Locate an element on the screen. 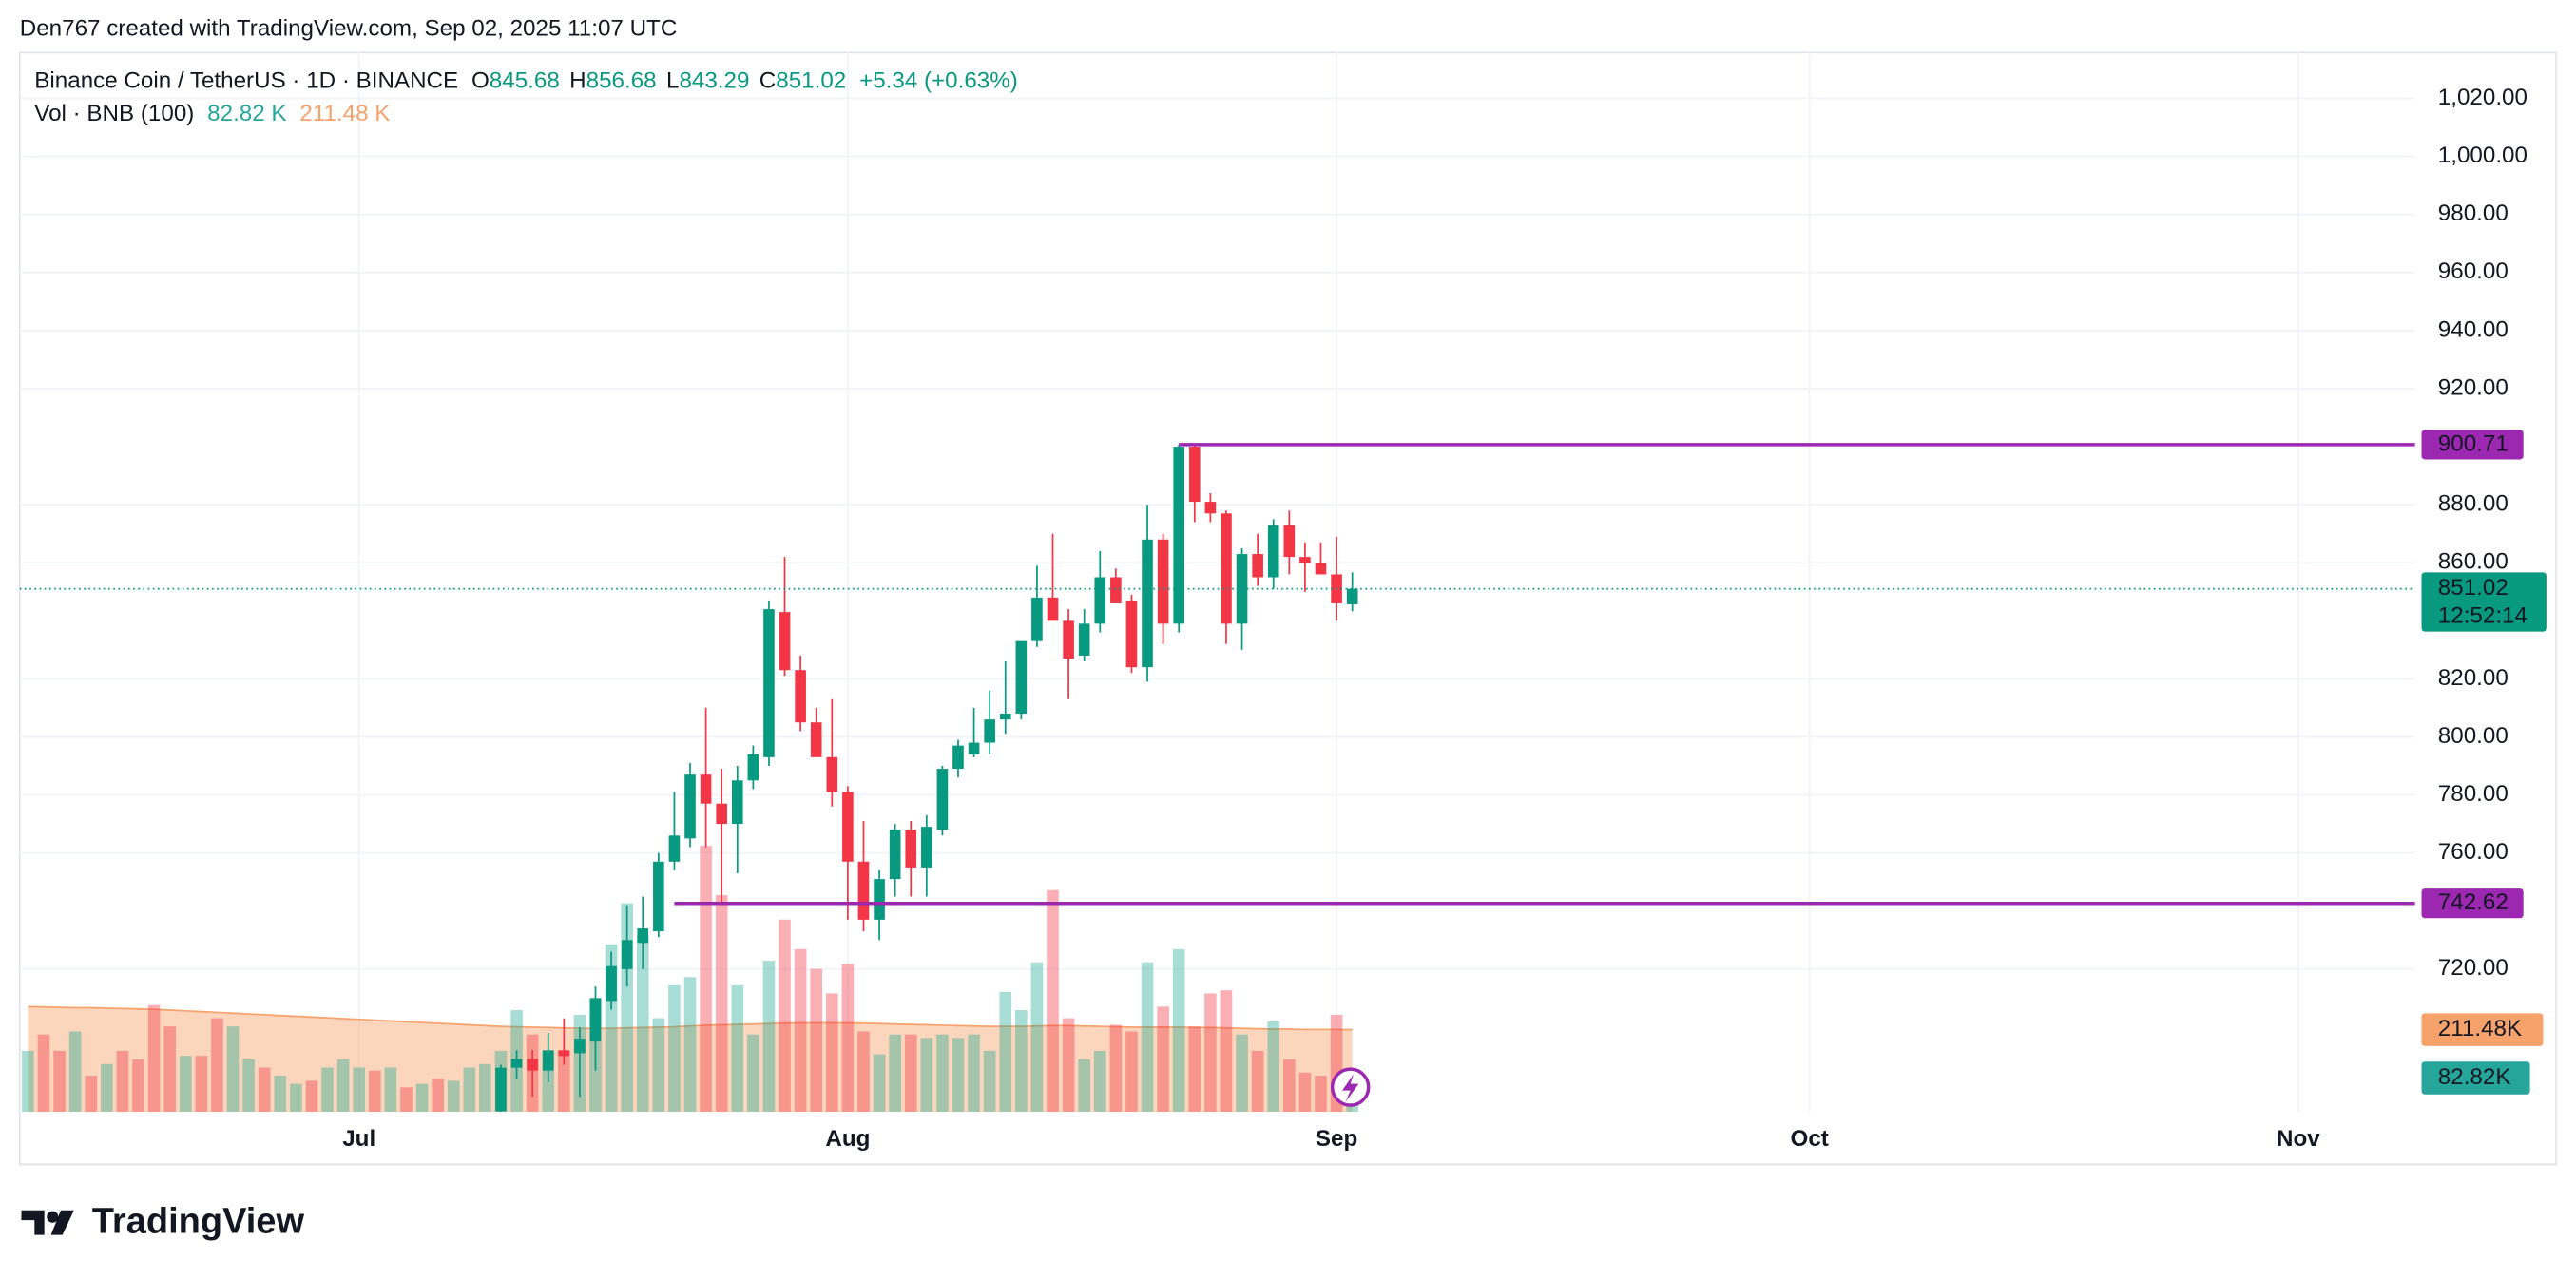  level-label: 742.62 is located at coordinates (2473, 902).